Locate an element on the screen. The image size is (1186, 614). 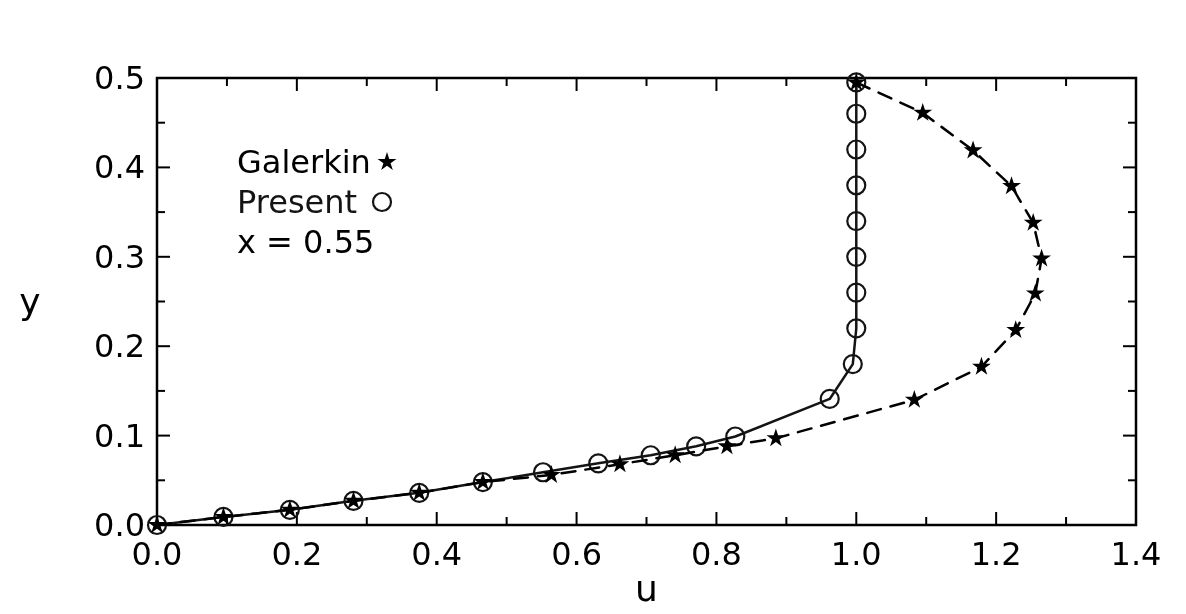
y-tick-label: 0.3 is located at coordinates (119, 256).